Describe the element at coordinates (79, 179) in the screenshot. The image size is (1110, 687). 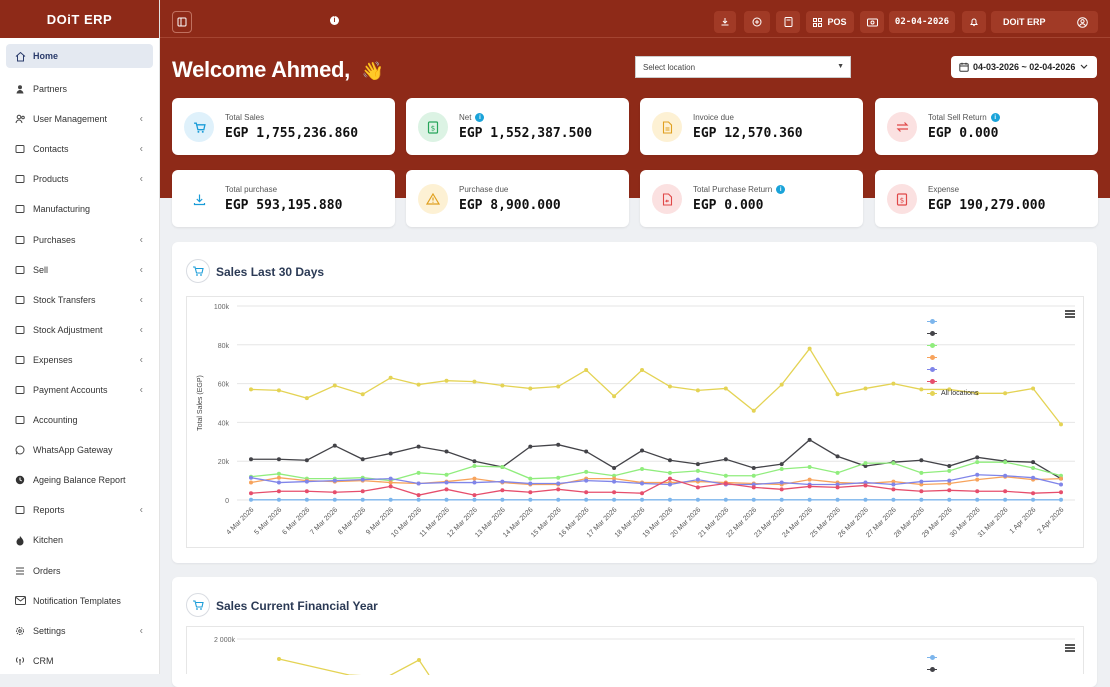
I see `sidebar-item-products: Products ‹` at that location.